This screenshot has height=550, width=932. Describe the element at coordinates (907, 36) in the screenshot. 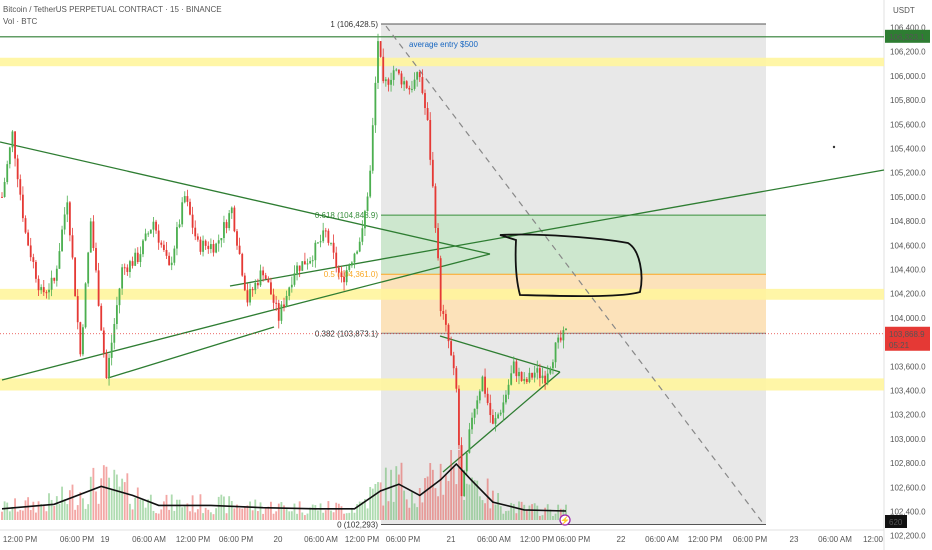

I see `level-badge` at that location.